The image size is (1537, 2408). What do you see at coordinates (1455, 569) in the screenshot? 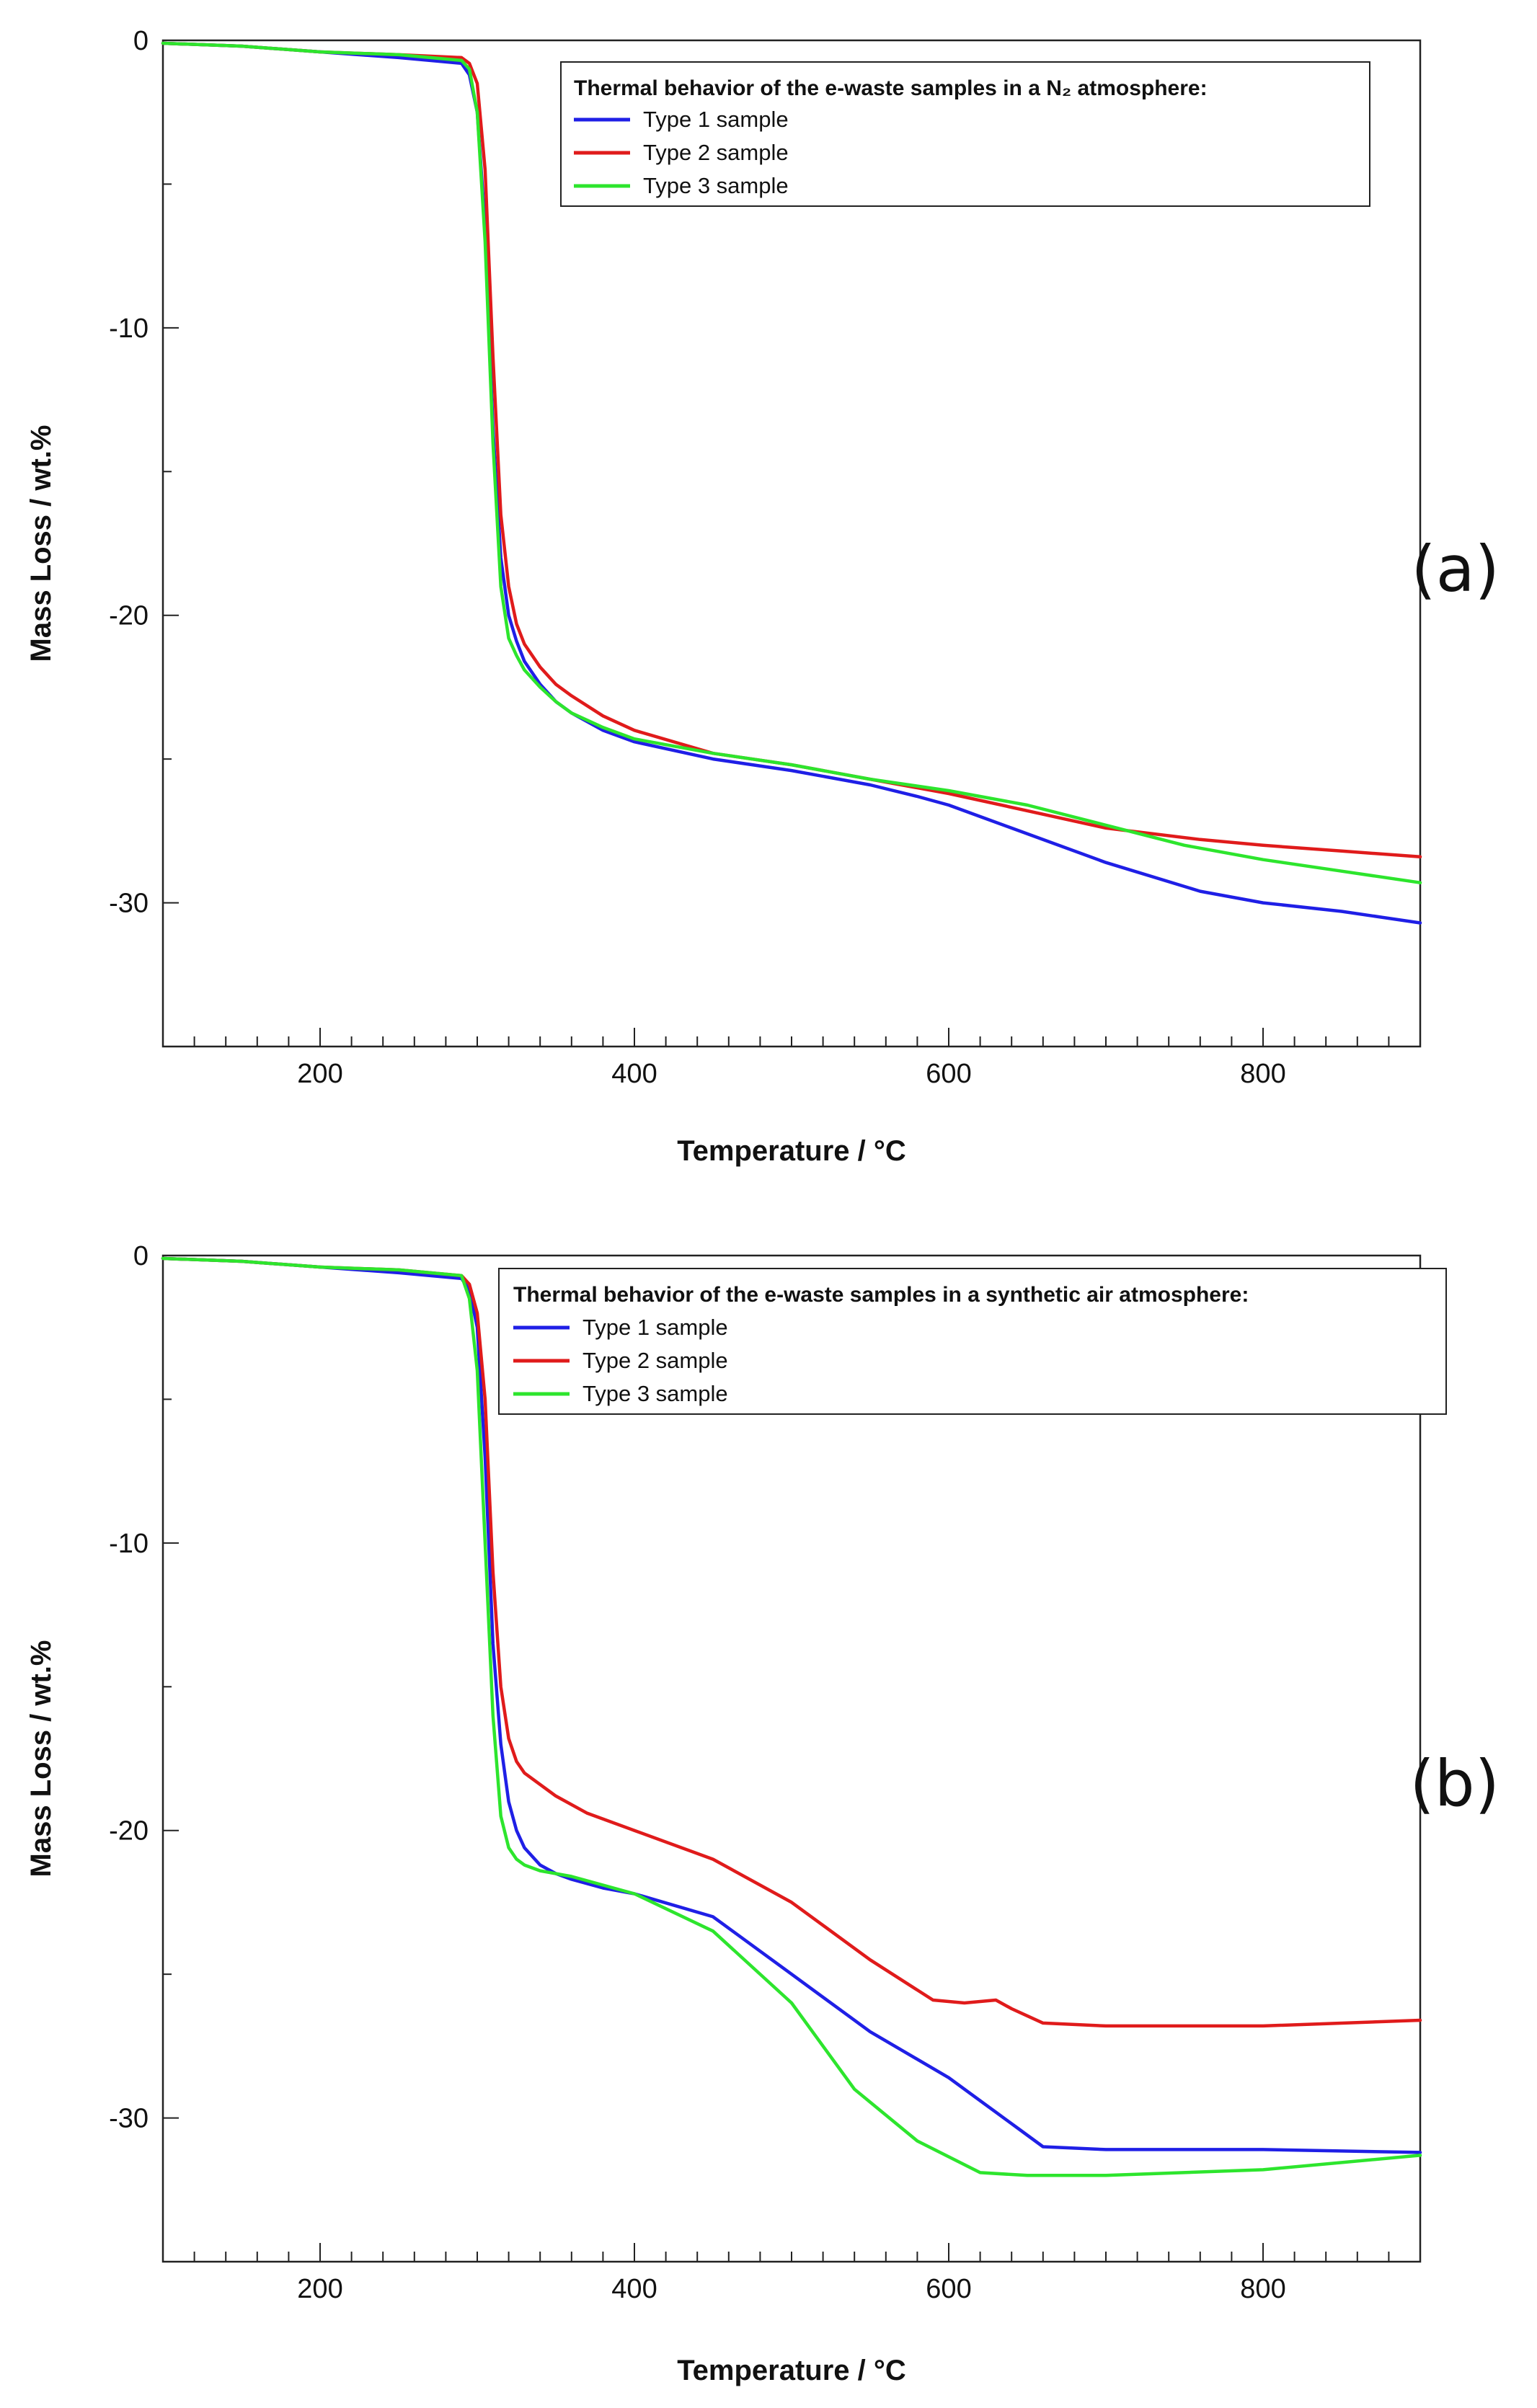
I see `panel-tag: (a)` at bounding box center [1455, 569].